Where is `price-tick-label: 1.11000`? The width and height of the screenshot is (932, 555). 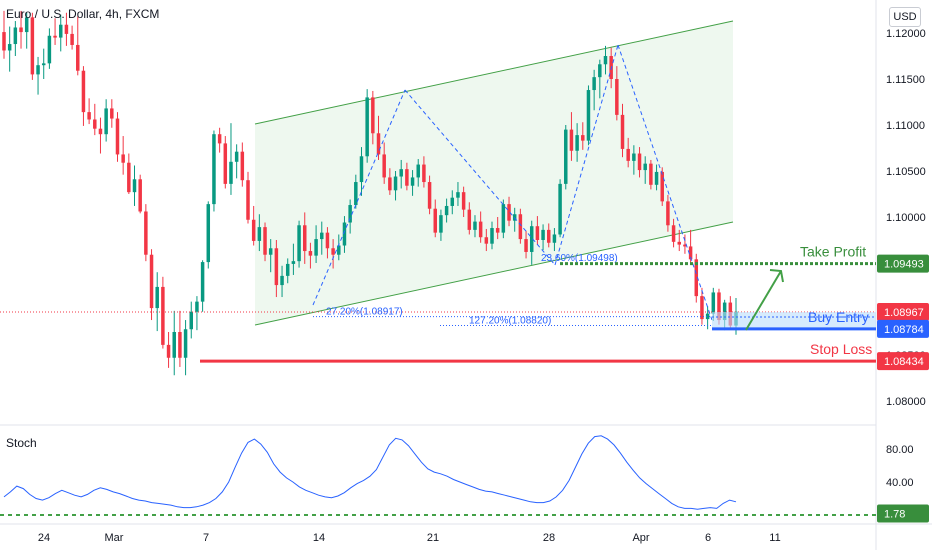
price-tick-label: 1.11000 is located at coordinates (905, 126).